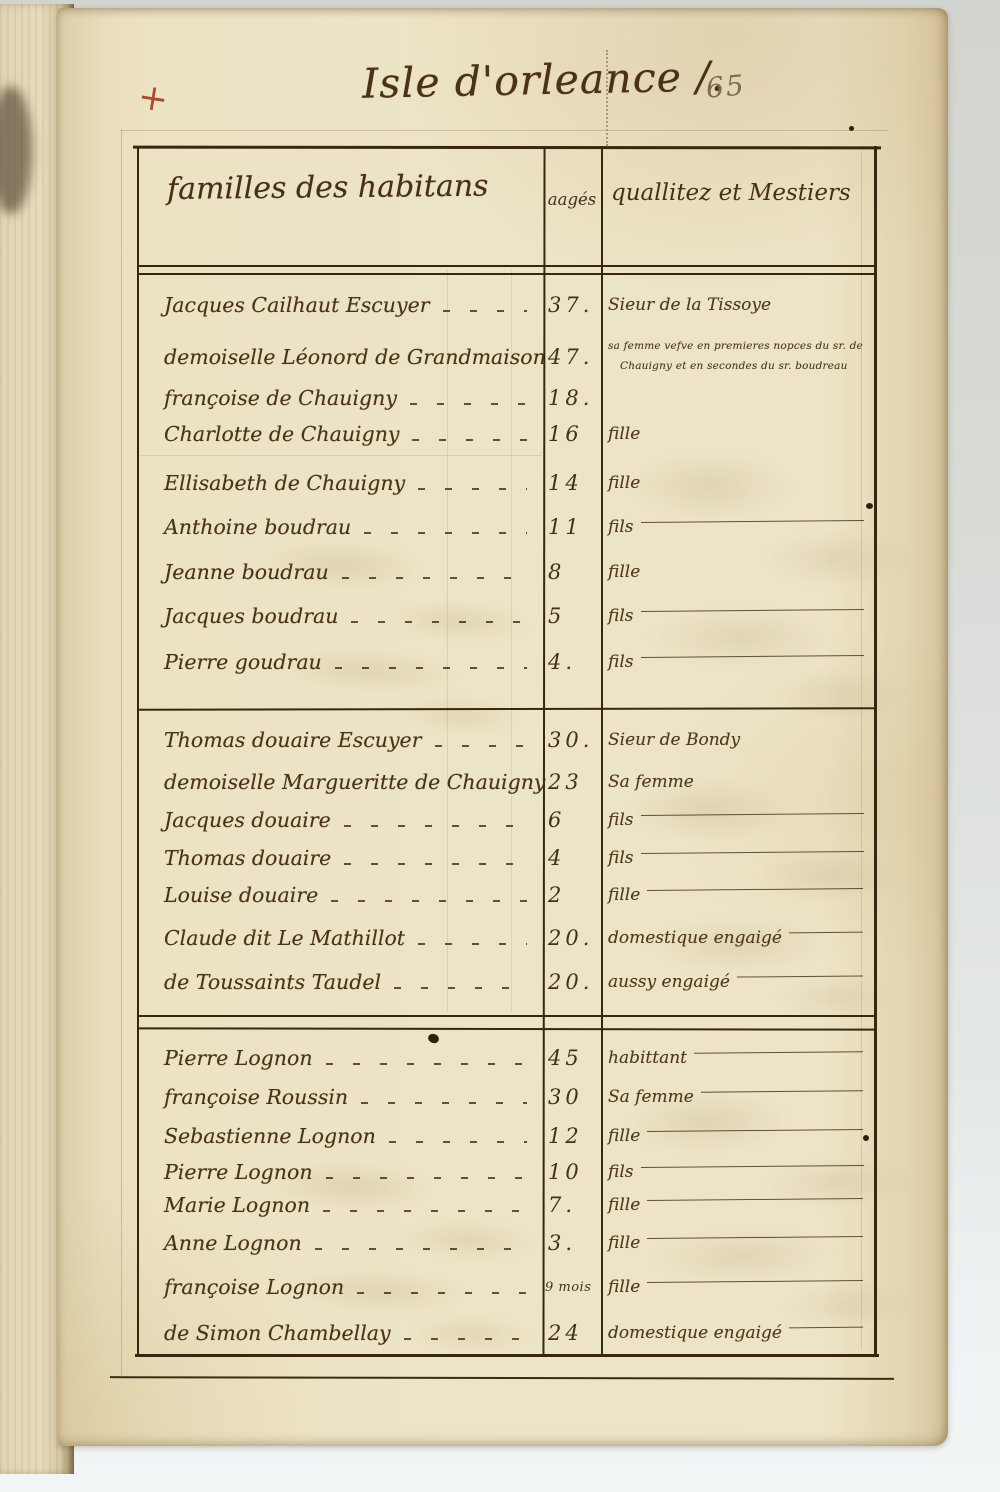 The image size is (1000, 1492). What do you see at coordinates (507, 398) in the screenshot?
I see `table-row: françoise de Chauigny 18.` at bounding box center [507, 398].